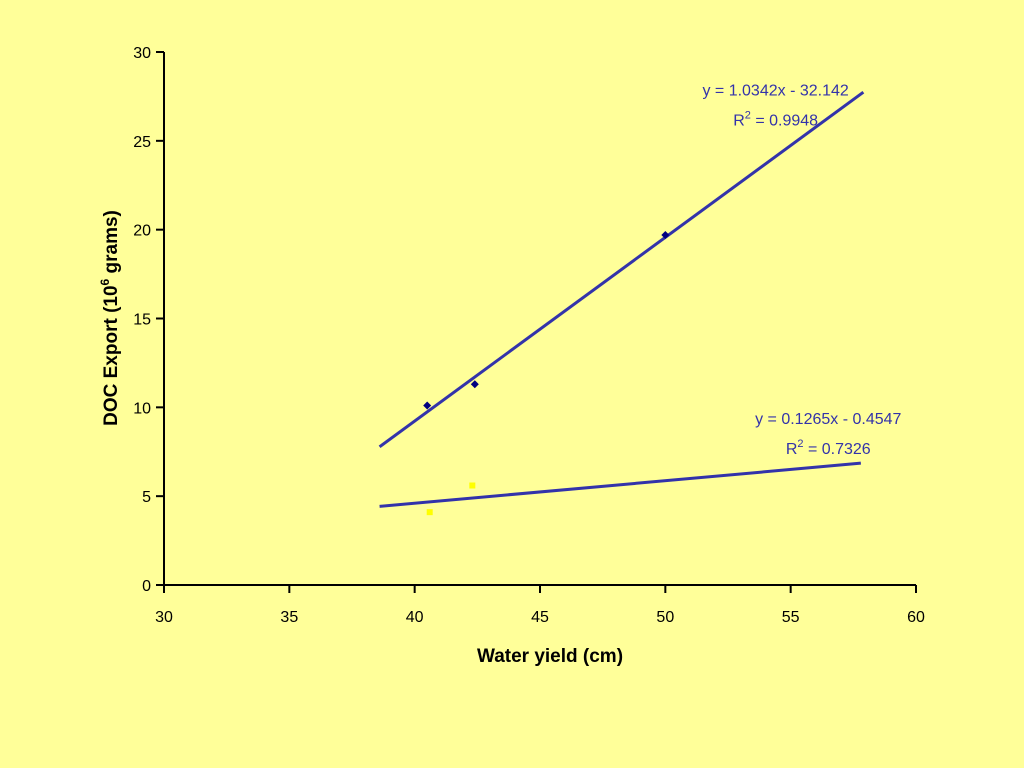 This screenshot has height=773, width=1024. What do you see at coordinates (105, 281) in the screenshot?
I see `y-axis-title-exponent: 6` at bounding box center [105, 281].